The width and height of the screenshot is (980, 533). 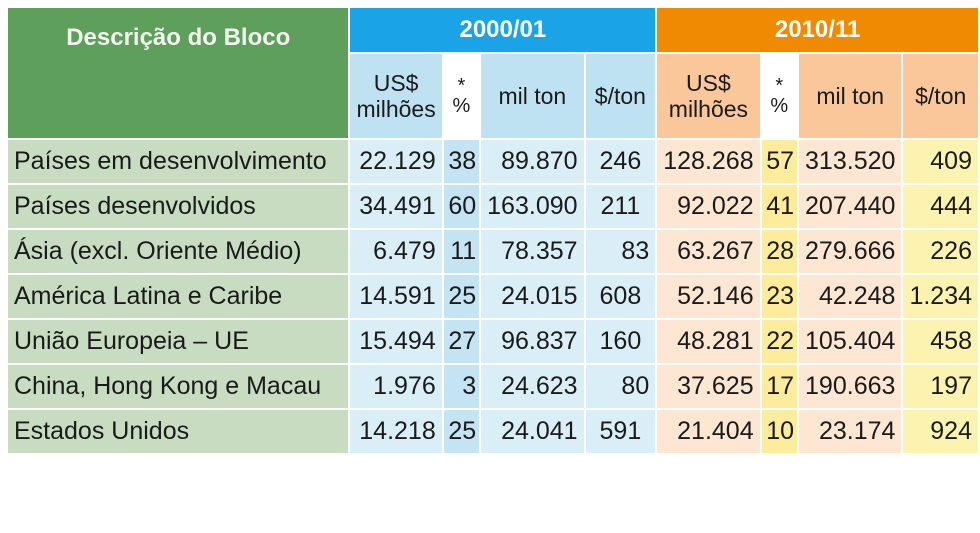 I want to click on cell-ton-2010: 279.666, so click(x=850, y=251).